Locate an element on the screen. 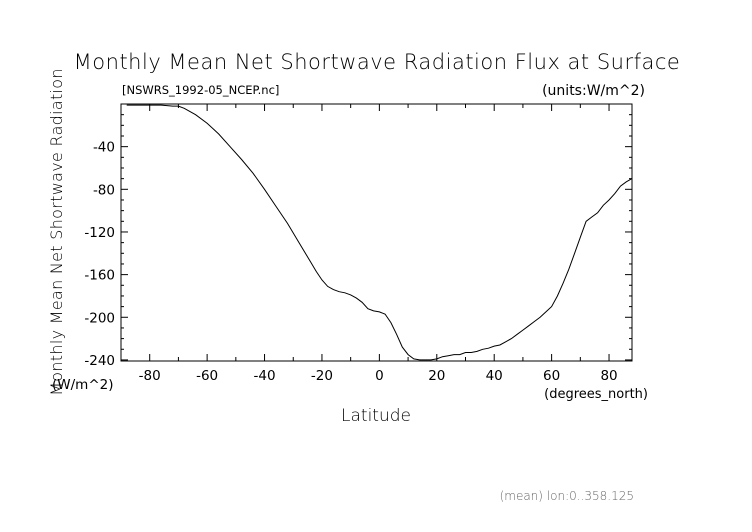 Image resolution: width=752 pixels, height=532 pixels. x-tick-label: 40 is located at coordinates (494, 376).